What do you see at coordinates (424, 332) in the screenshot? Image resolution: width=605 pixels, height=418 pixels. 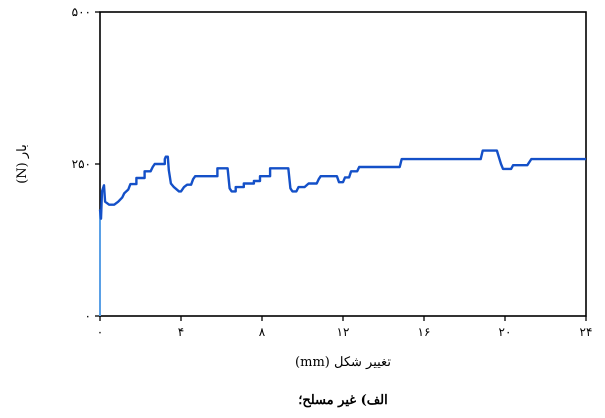 I see `x-tick-label-4: ۱۶` at bounding box center [424, 332].